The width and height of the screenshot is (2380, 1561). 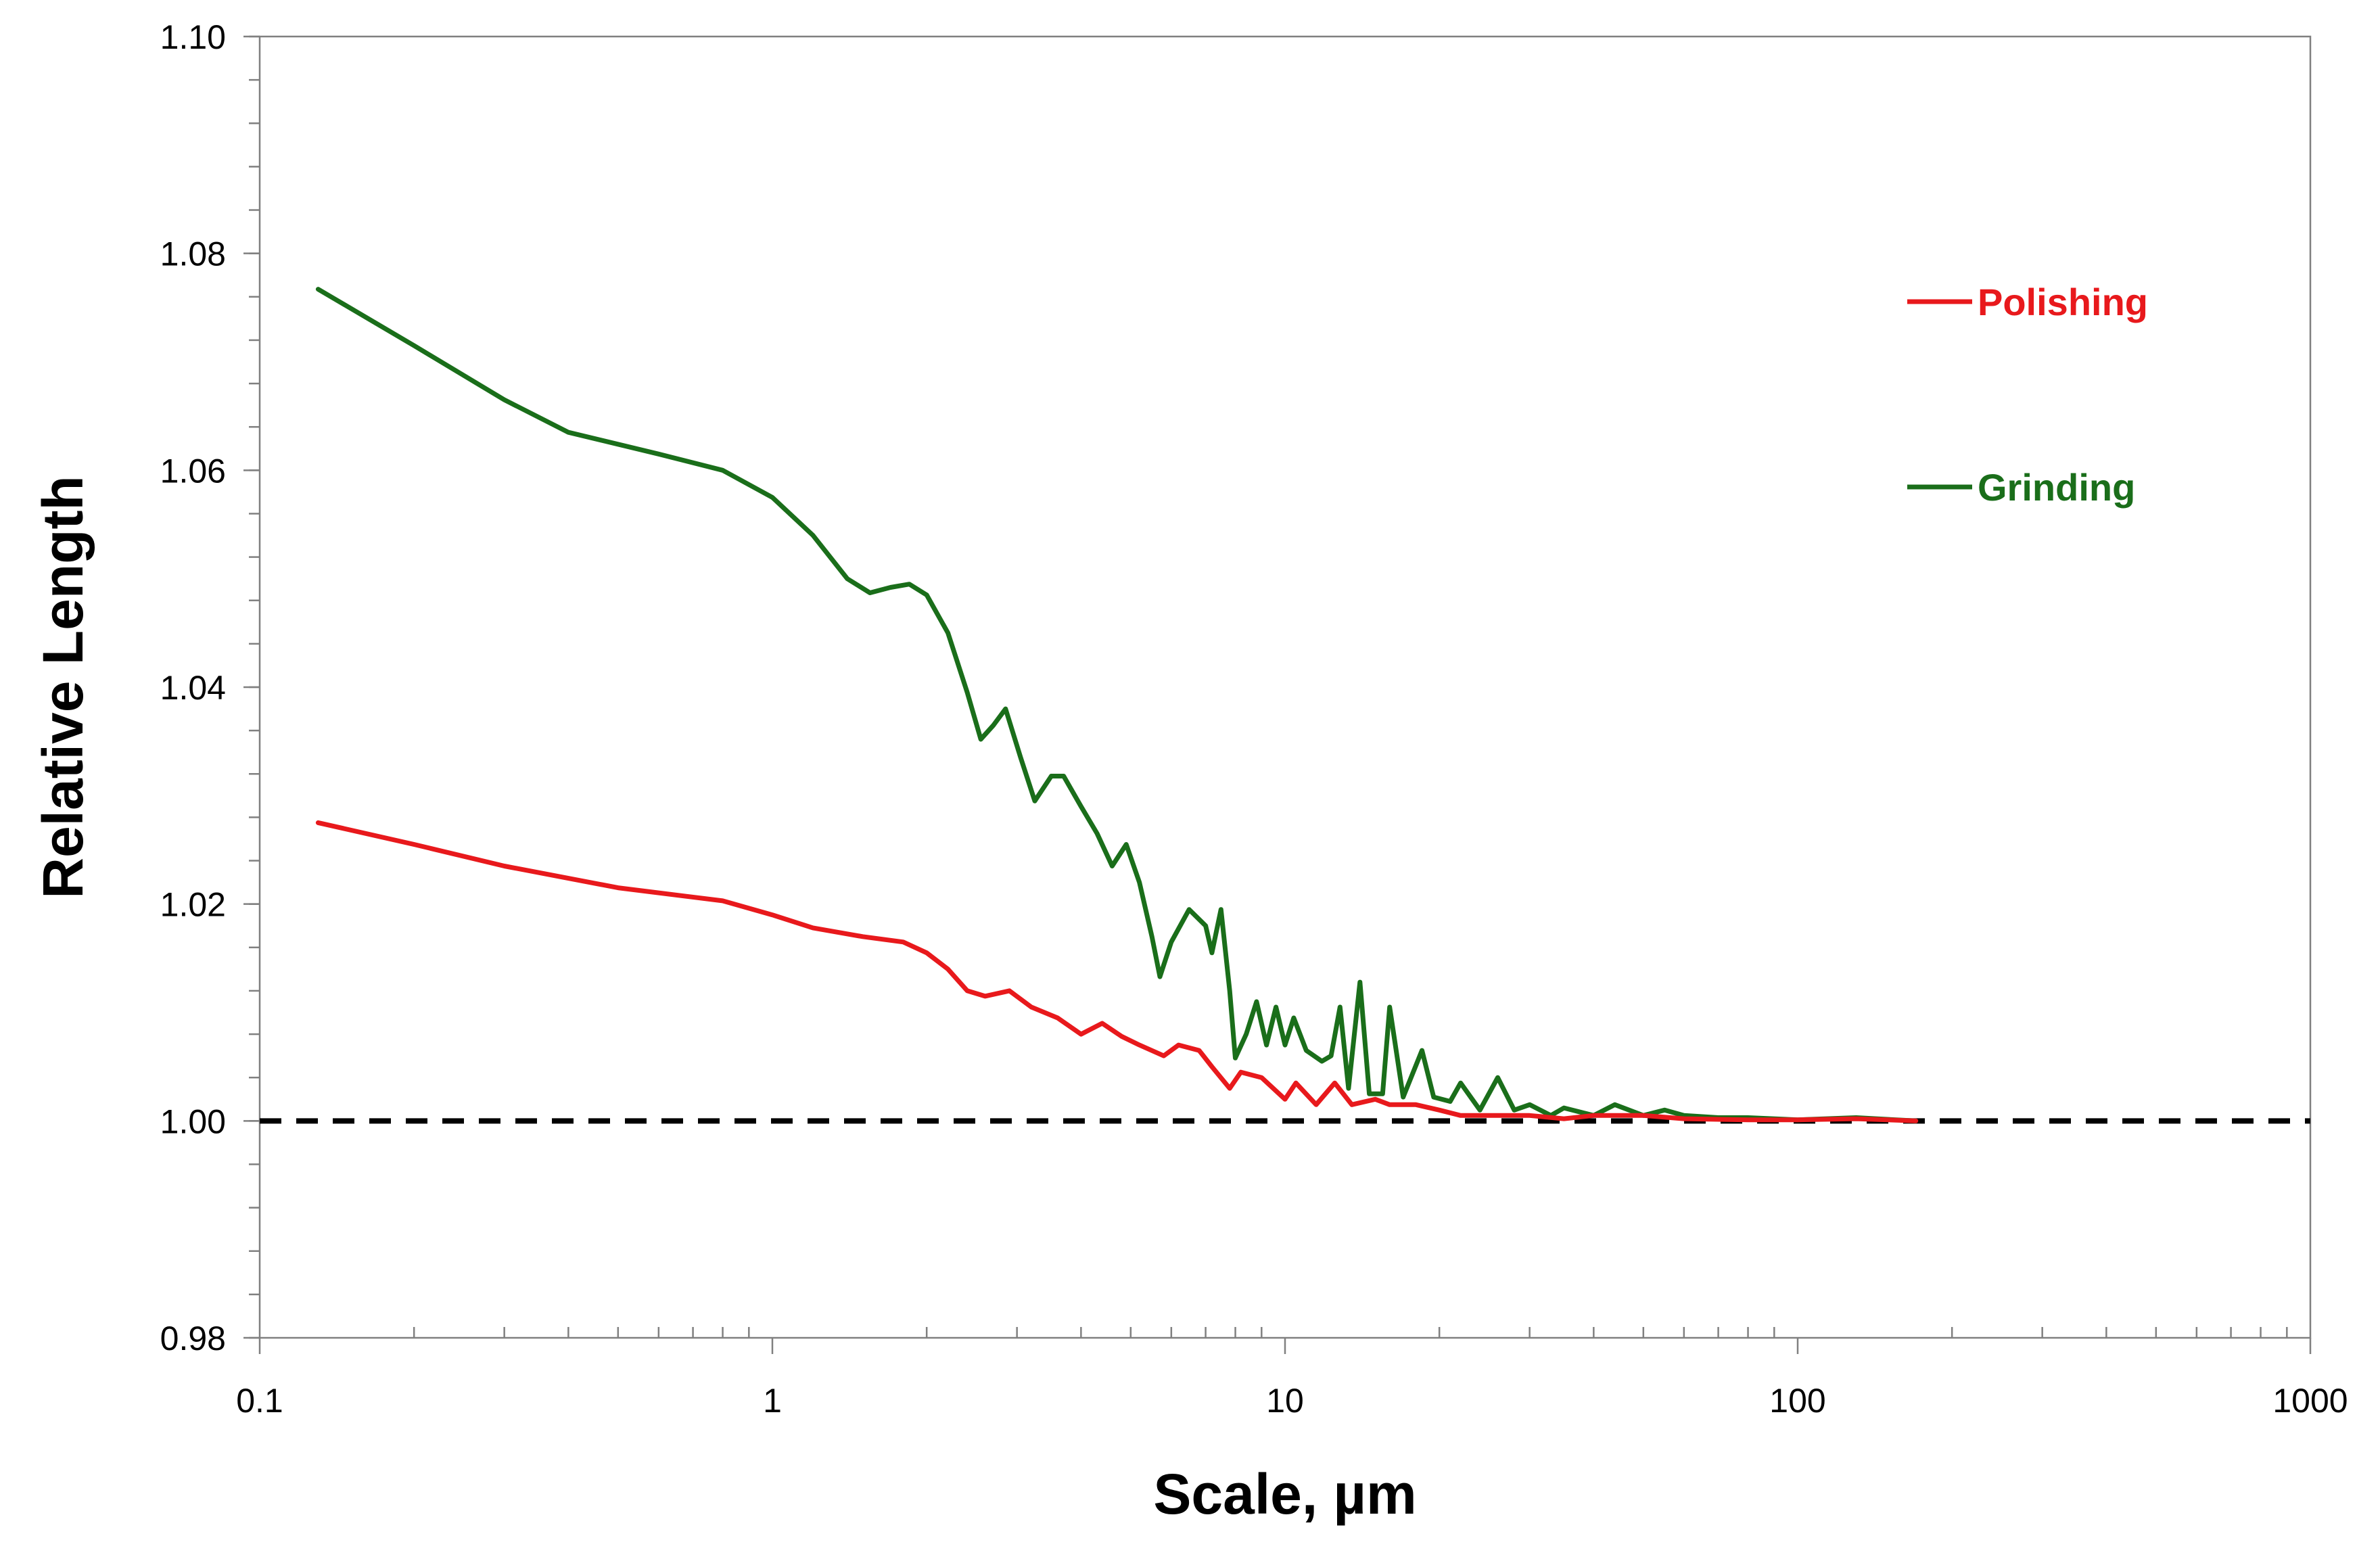 I want to click on y-tick-label: 1.10, so click(x=193, y=37).